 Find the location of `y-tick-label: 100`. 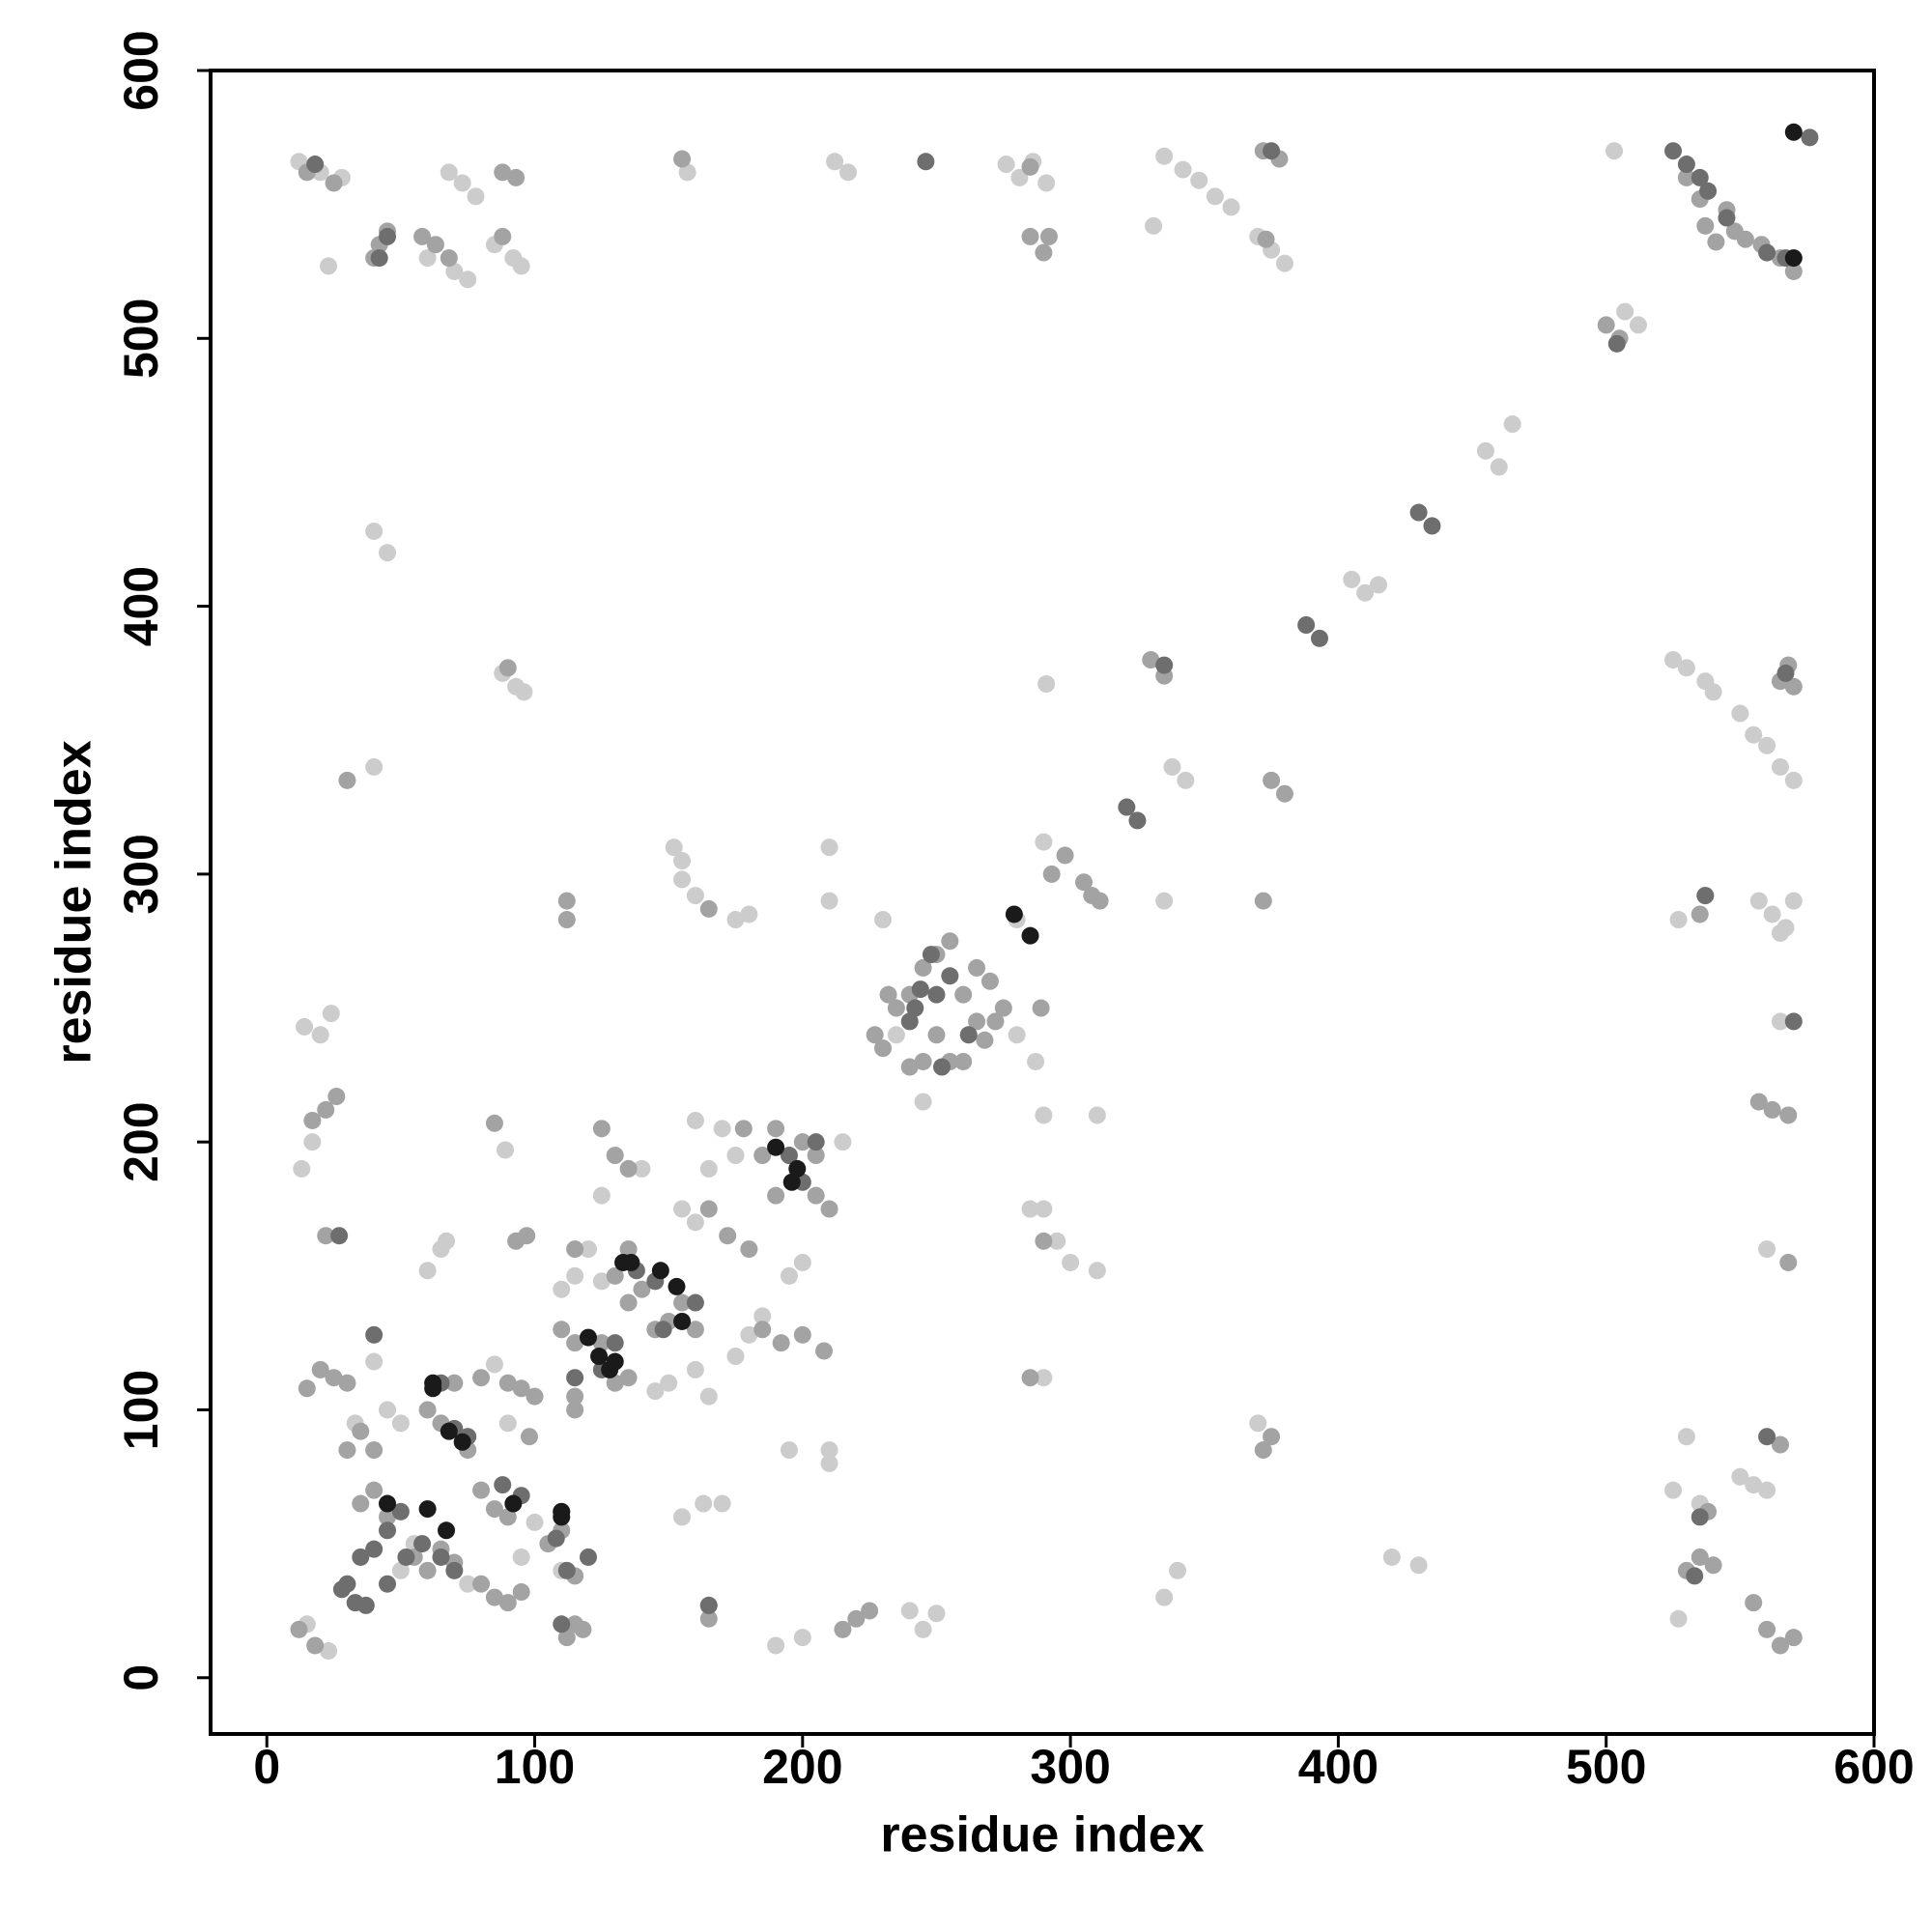

y-tick-label: 100 is located at coordinates (141, 1410).